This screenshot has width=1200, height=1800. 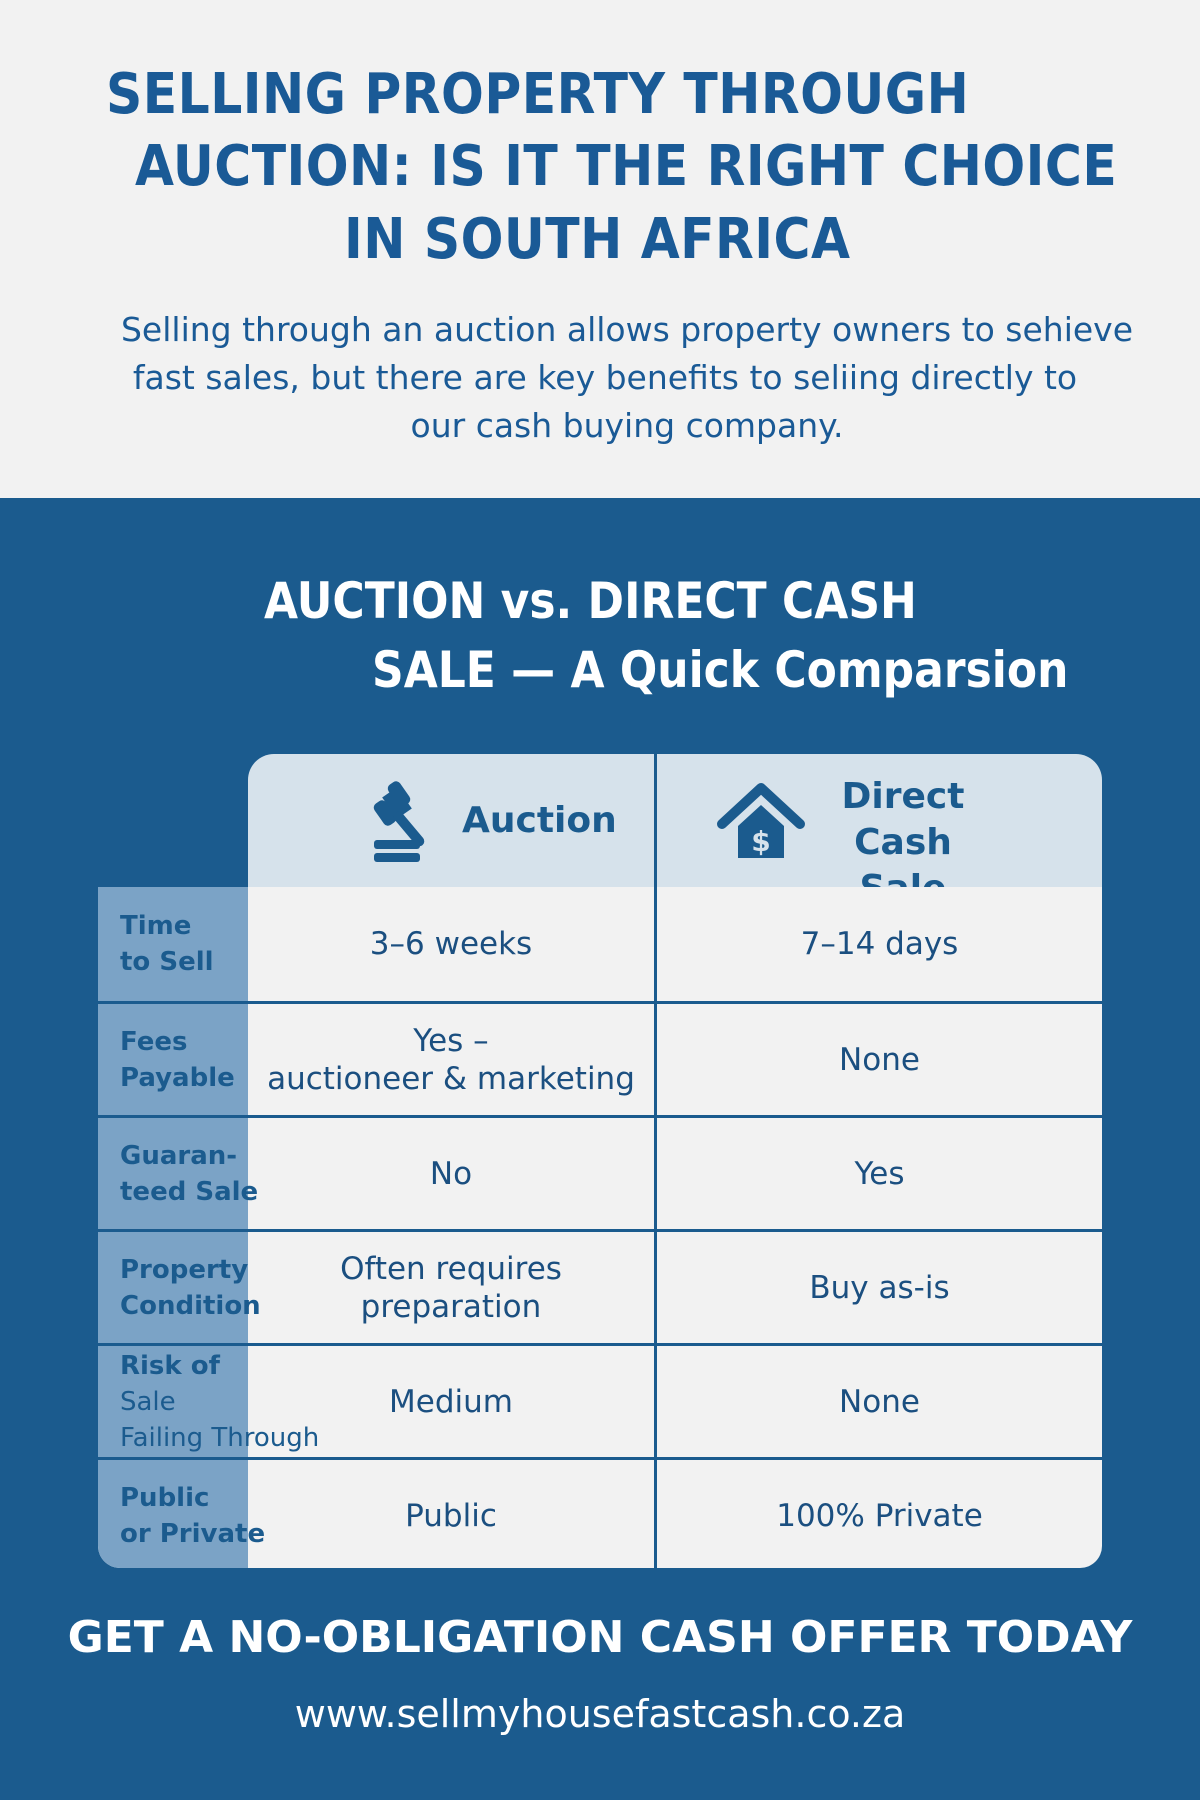 What do you see at coordinates (177, 1060) in the screenshot?
I see `row-label: Fees Payable` at bounding box center [177, 1060].